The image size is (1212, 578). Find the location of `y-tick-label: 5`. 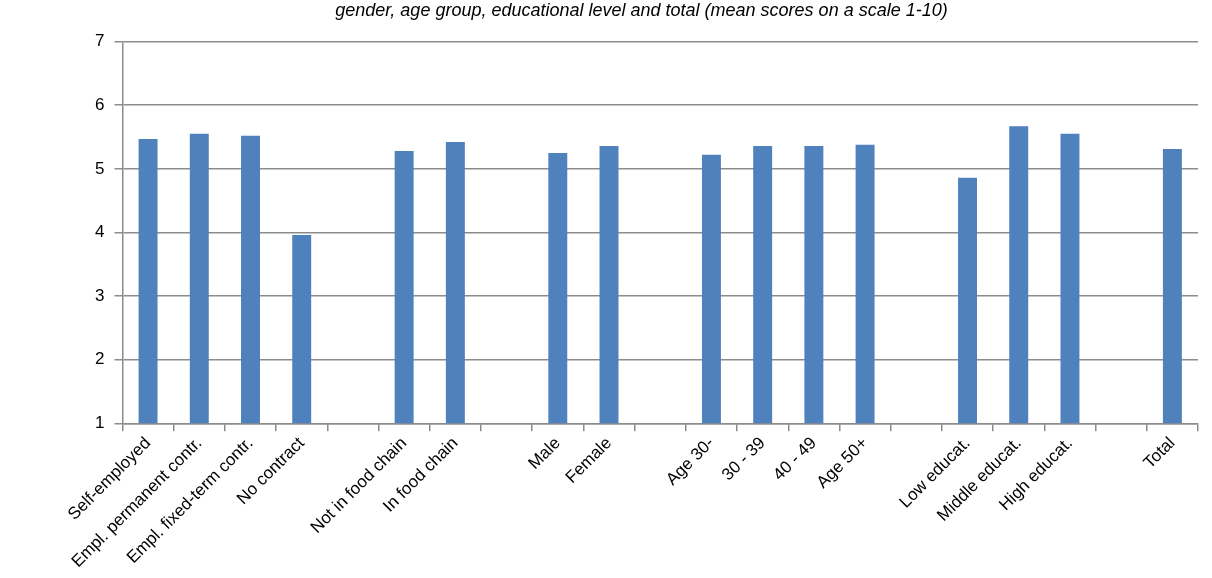

y-tick-label: 5 is located at coordinates (99, 168).